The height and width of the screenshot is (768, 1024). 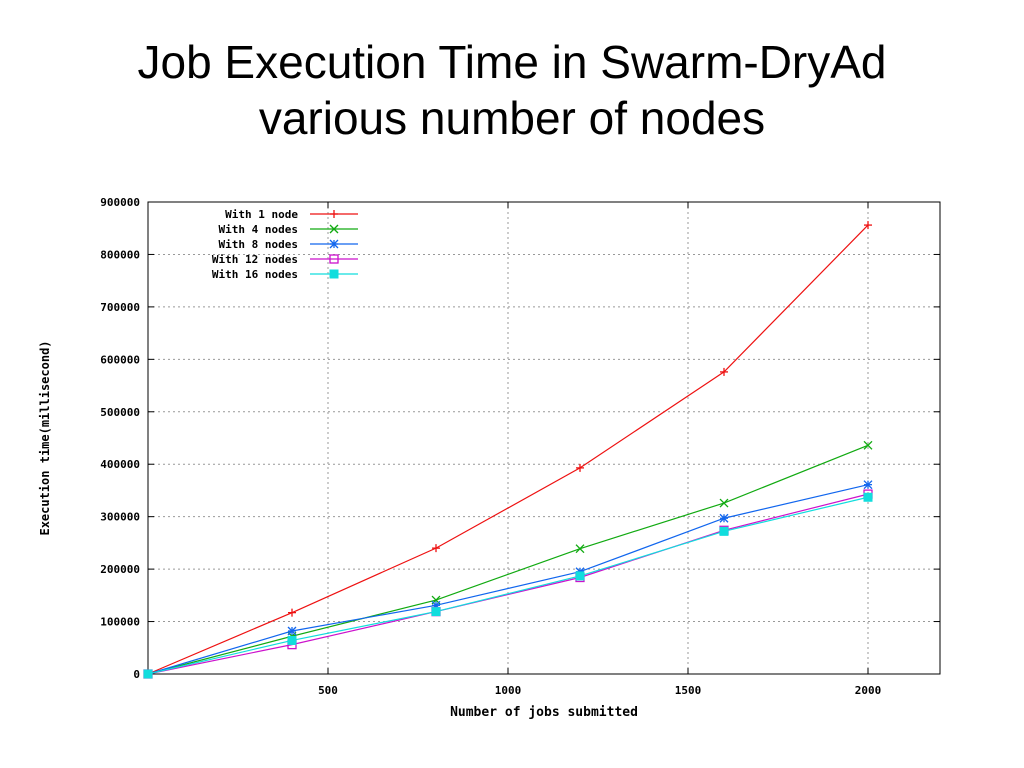 I want to click on y-tick-label: 0, so click(x=136, y=674).